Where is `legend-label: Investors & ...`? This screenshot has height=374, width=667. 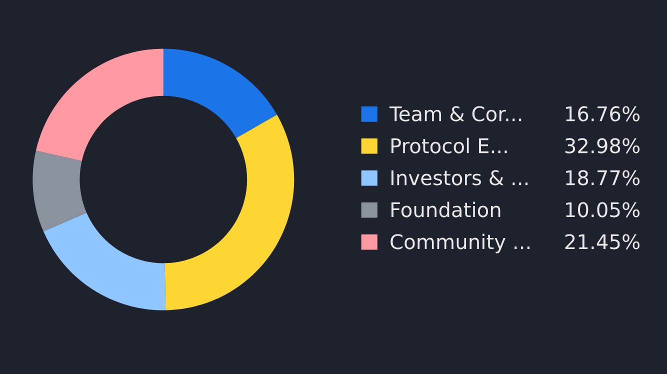 legend-label: Investors & ... is located at coordinates (459, 178).